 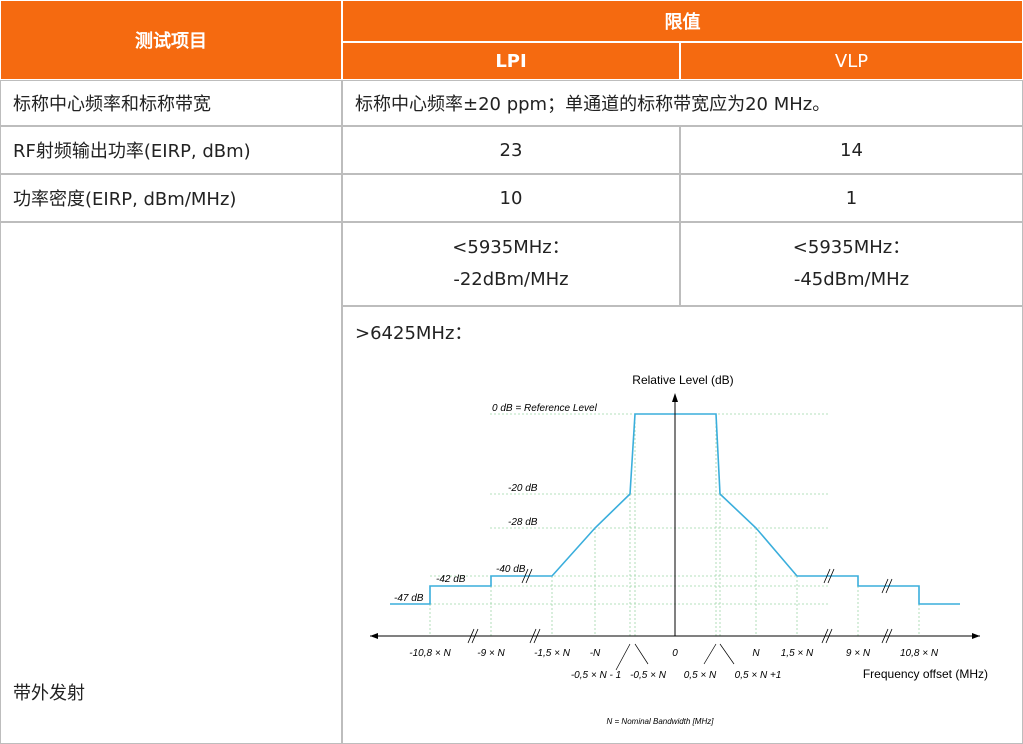 I want to click on pointer-arrows, so click(x=675, y=657).